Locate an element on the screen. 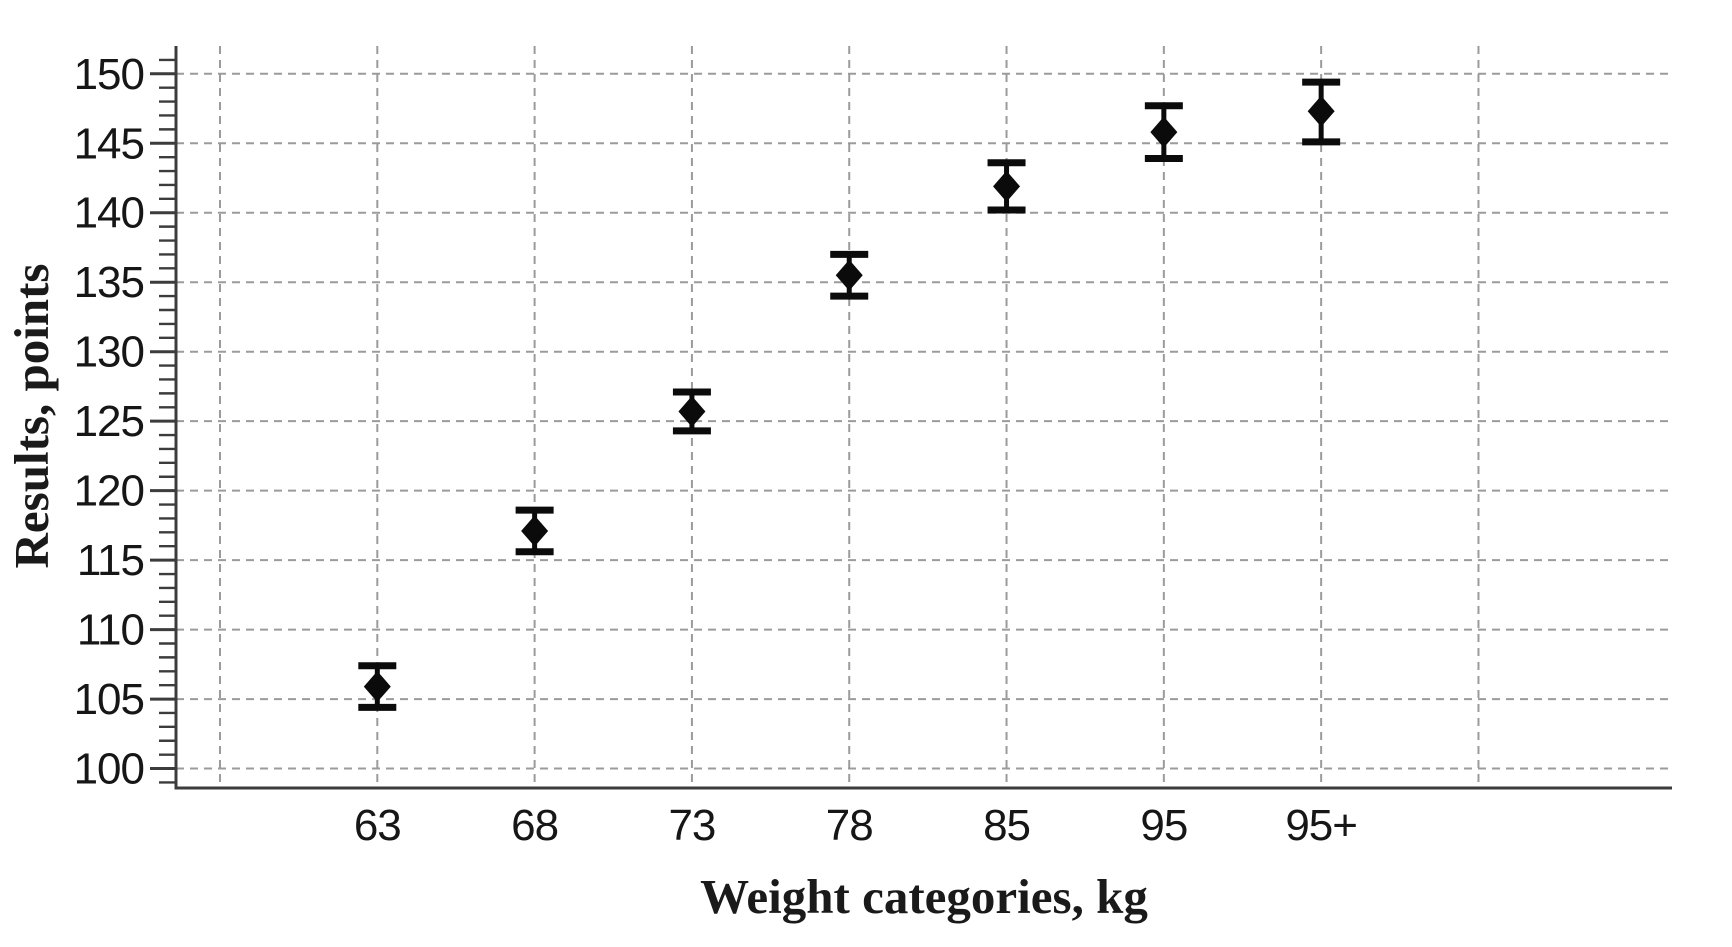  y-tick-label: 150 is located at coordinates (109, 74).